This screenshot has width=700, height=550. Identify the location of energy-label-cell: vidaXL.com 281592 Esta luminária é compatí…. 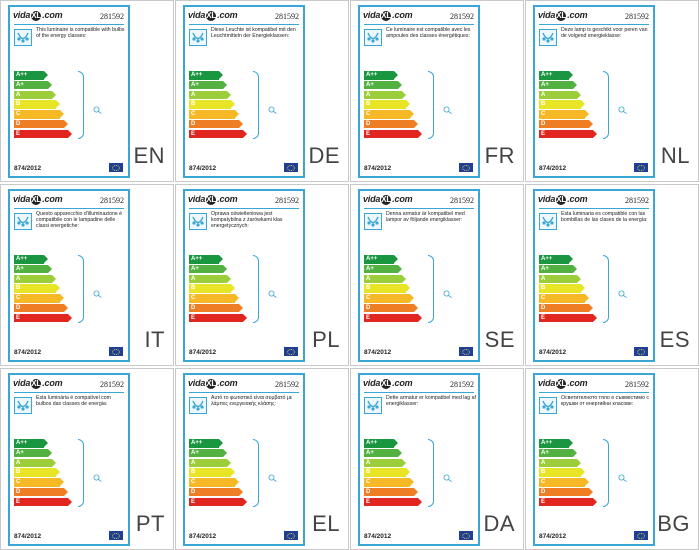
(87, 459).